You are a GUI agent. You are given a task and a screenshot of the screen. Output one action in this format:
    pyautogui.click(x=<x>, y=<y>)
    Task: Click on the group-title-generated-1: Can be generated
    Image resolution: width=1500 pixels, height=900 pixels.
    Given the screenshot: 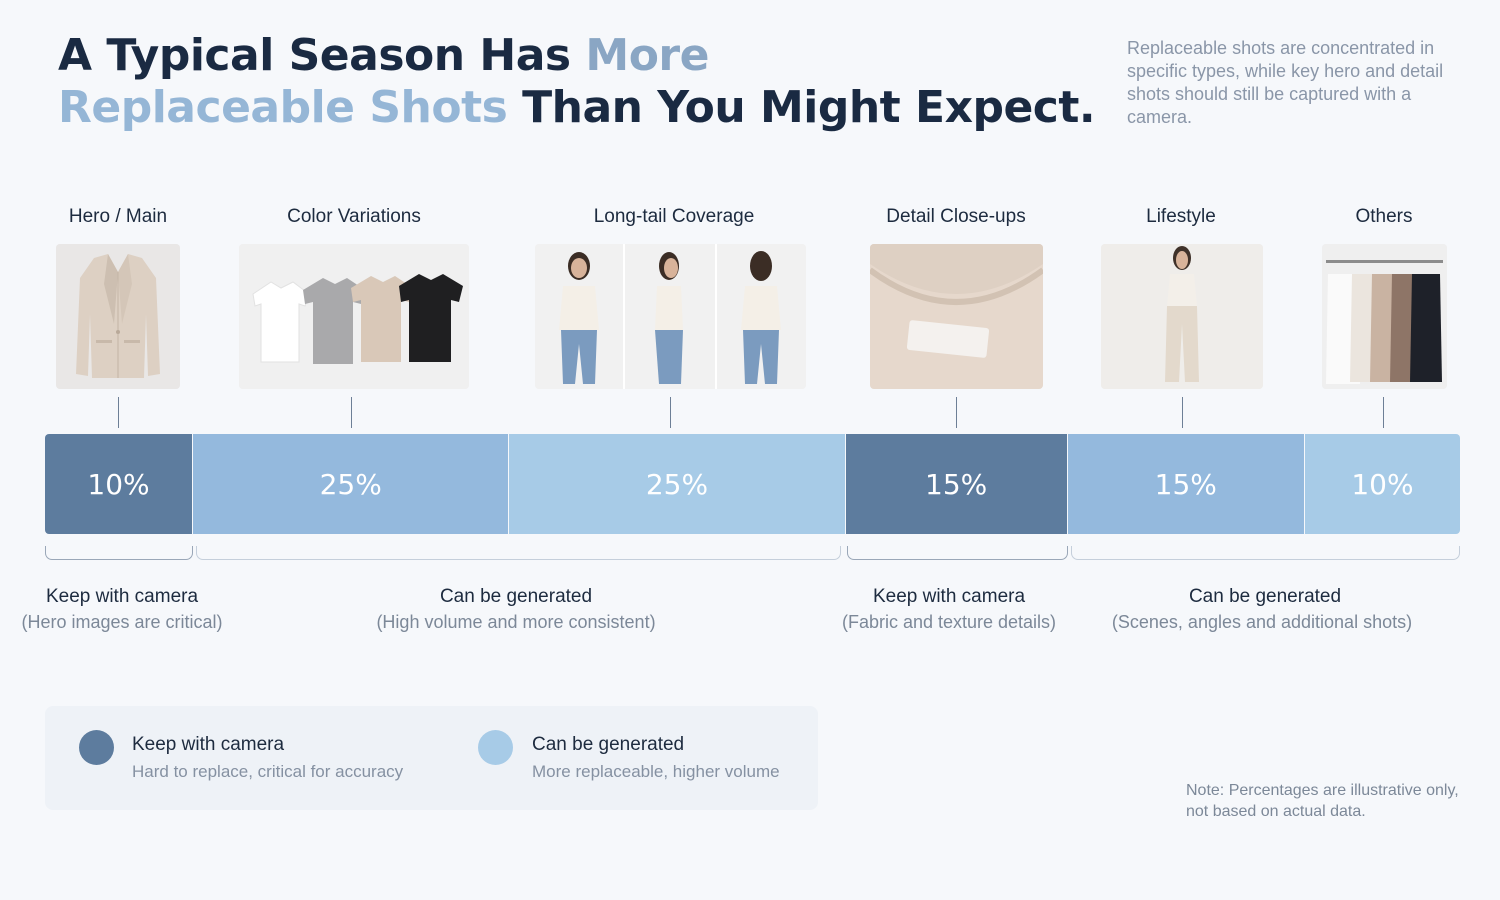 What is the action you would take?
    pyautogui.click(x=516, y=596)
    